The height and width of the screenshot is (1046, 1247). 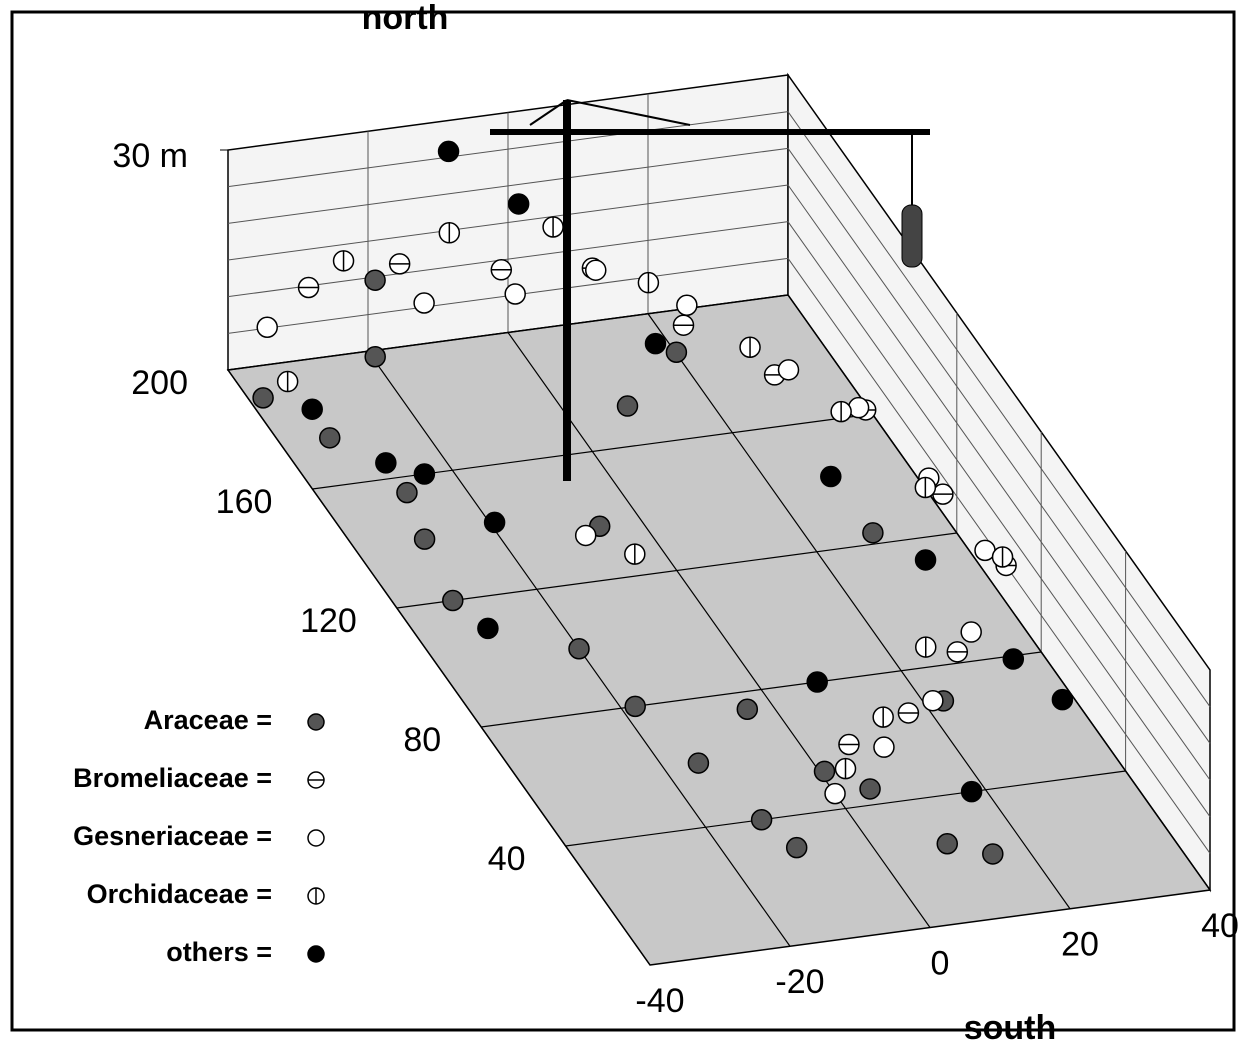 What do you see at coordinates (1080, 945) in the screenshot?
I see `x-tick-label: 20` at bounding box center [1080, 945].